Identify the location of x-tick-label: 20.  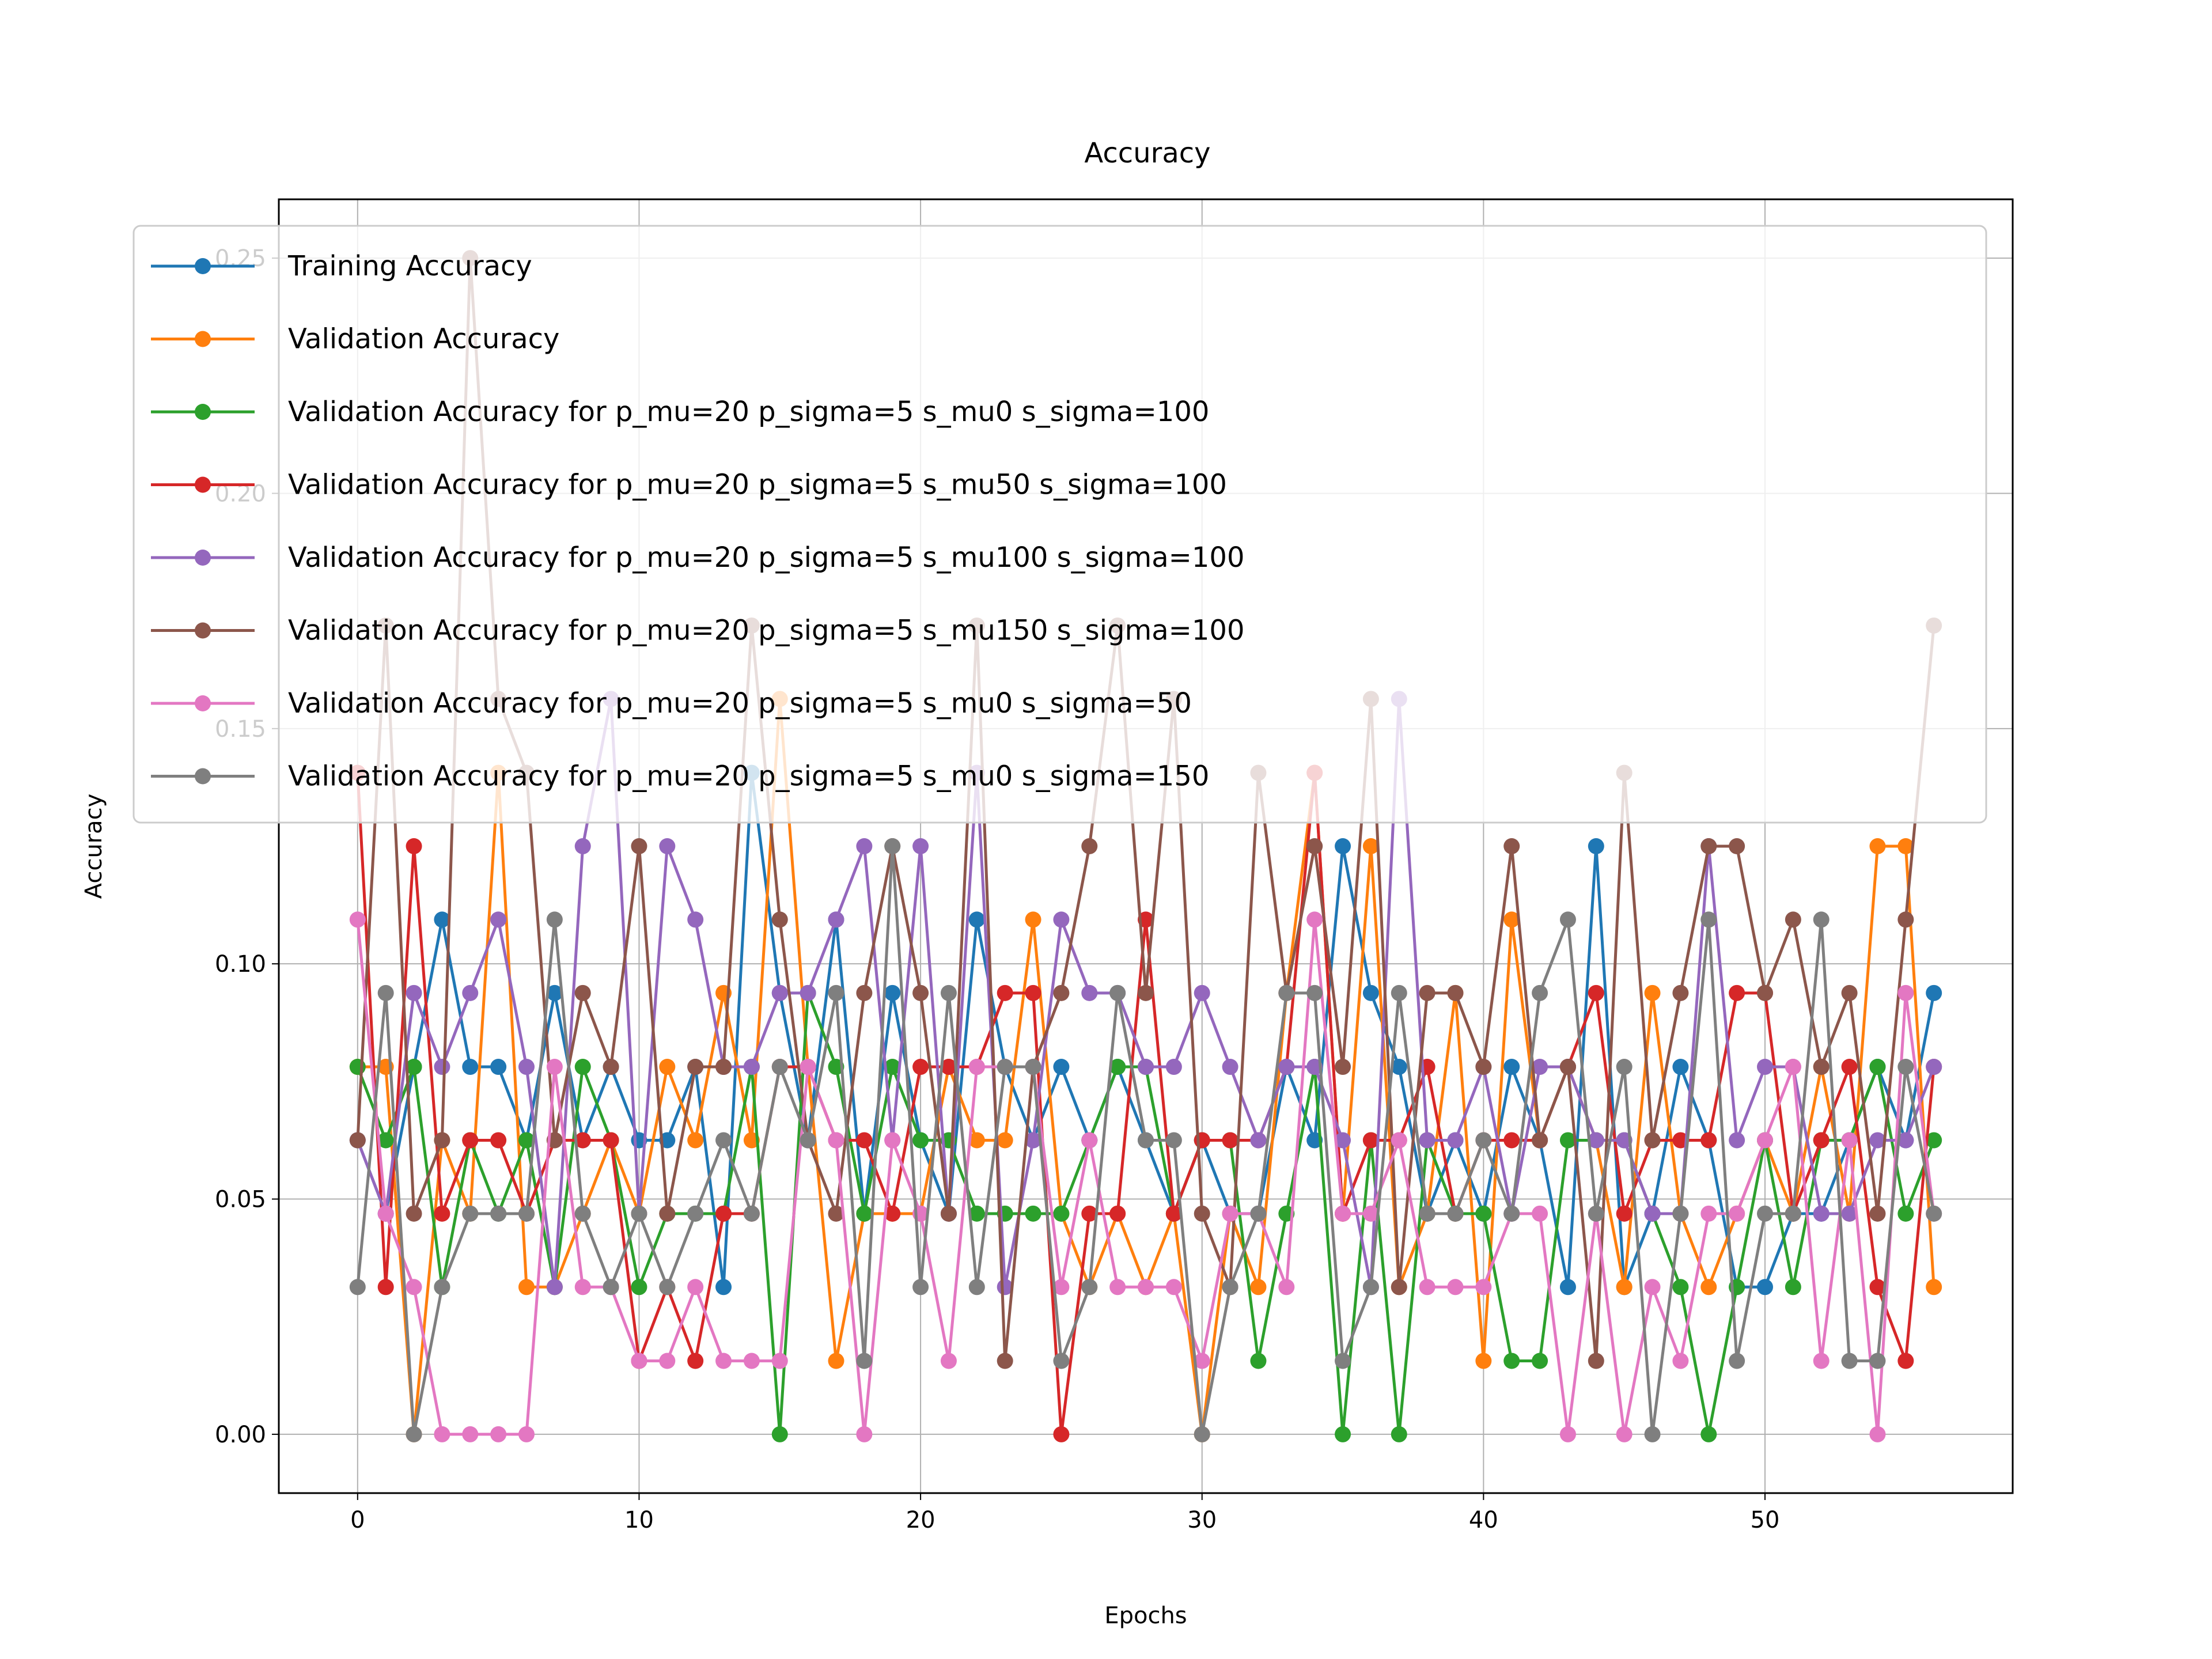
(920, 1520).